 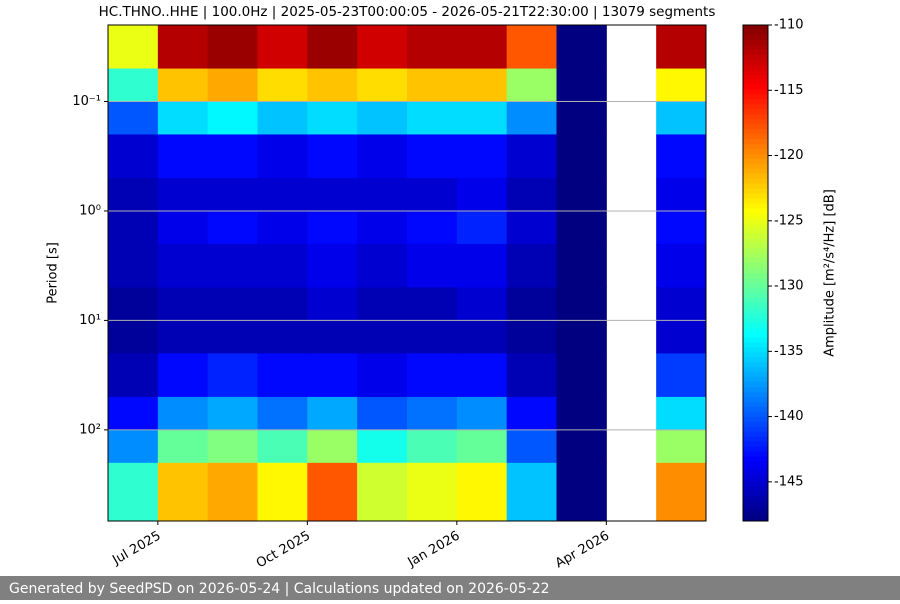 What do you see at coordinates (789, 416) in the screenshot?
I see `colorbar-tick-label: -140` at bounding box center [789, 416].